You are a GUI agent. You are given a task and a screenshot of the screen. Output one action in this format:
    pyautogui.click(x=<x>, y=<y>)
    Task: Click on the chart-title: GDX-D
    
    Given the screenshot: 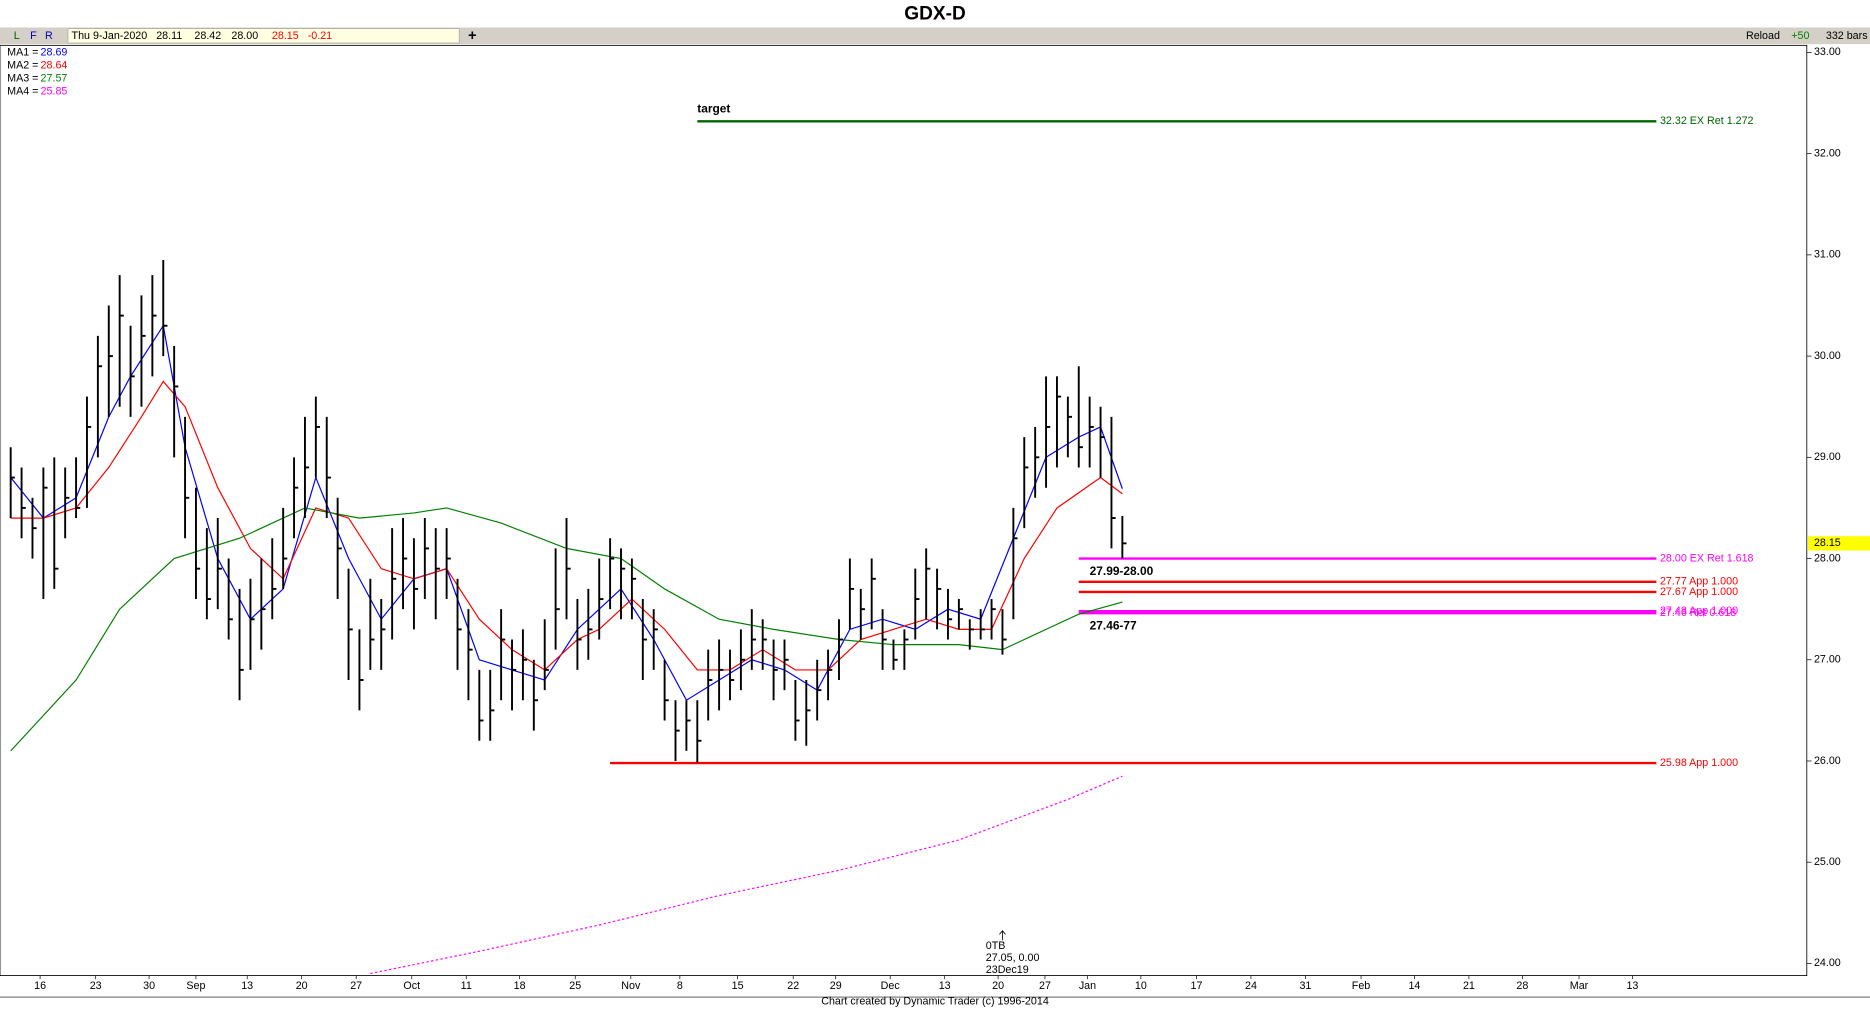 What is the action you would take?
    pyautogui.click(x=934, y=13)
    